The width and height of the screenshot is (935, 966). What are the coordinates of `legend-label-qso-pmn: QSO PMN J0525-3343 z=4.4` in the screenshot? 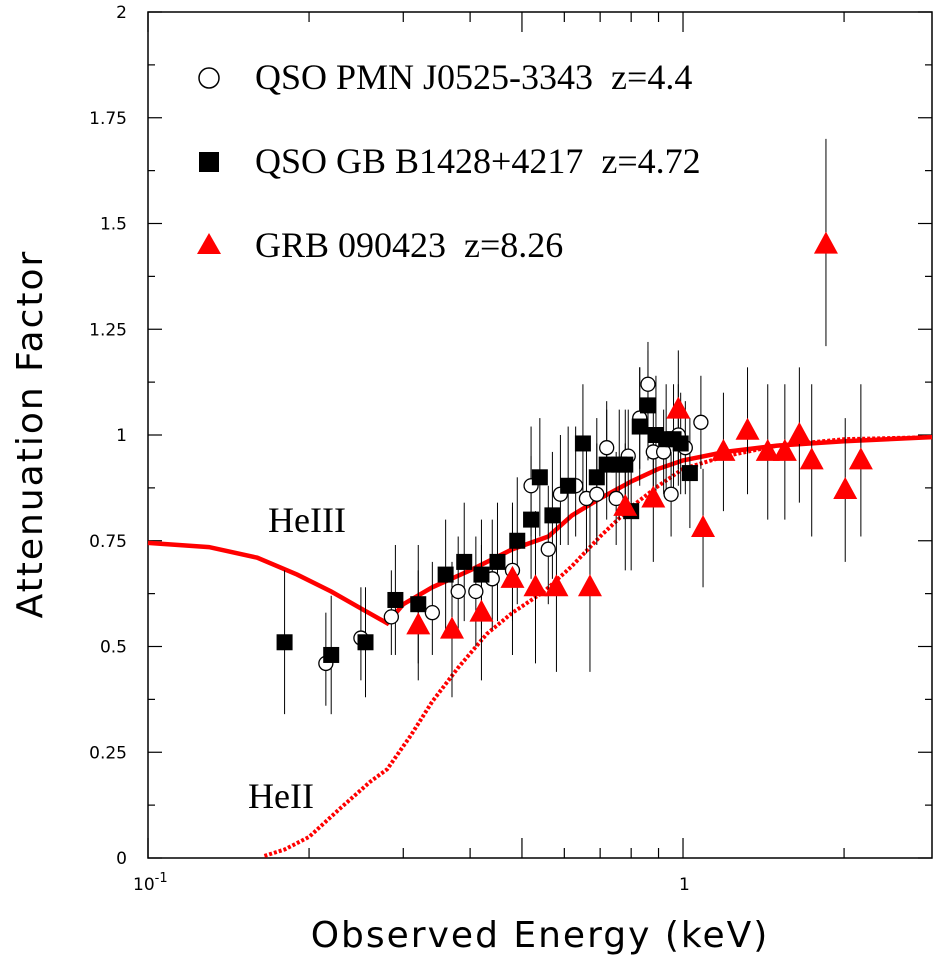 It's located at (473, 77).